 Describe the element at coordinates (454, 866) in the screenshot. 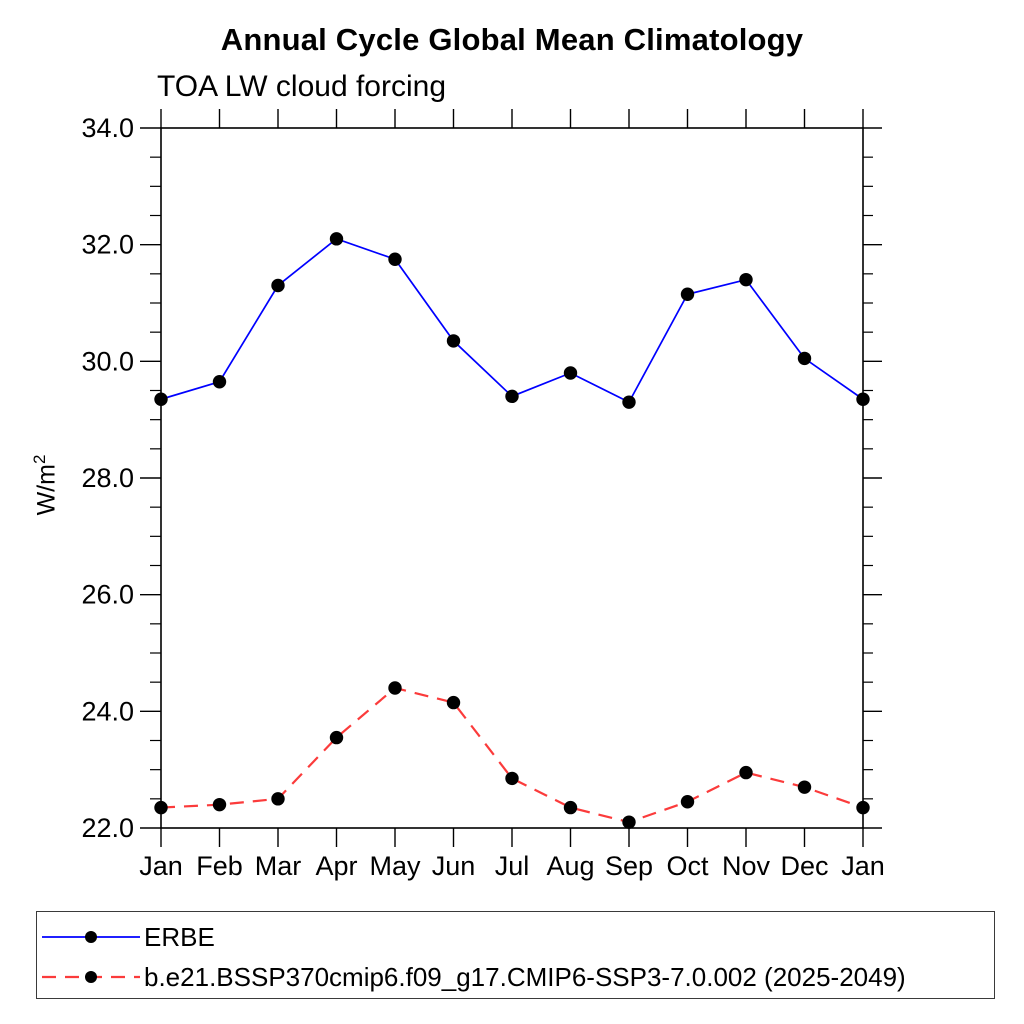

I see `x-tick-label: Jun` at that location.